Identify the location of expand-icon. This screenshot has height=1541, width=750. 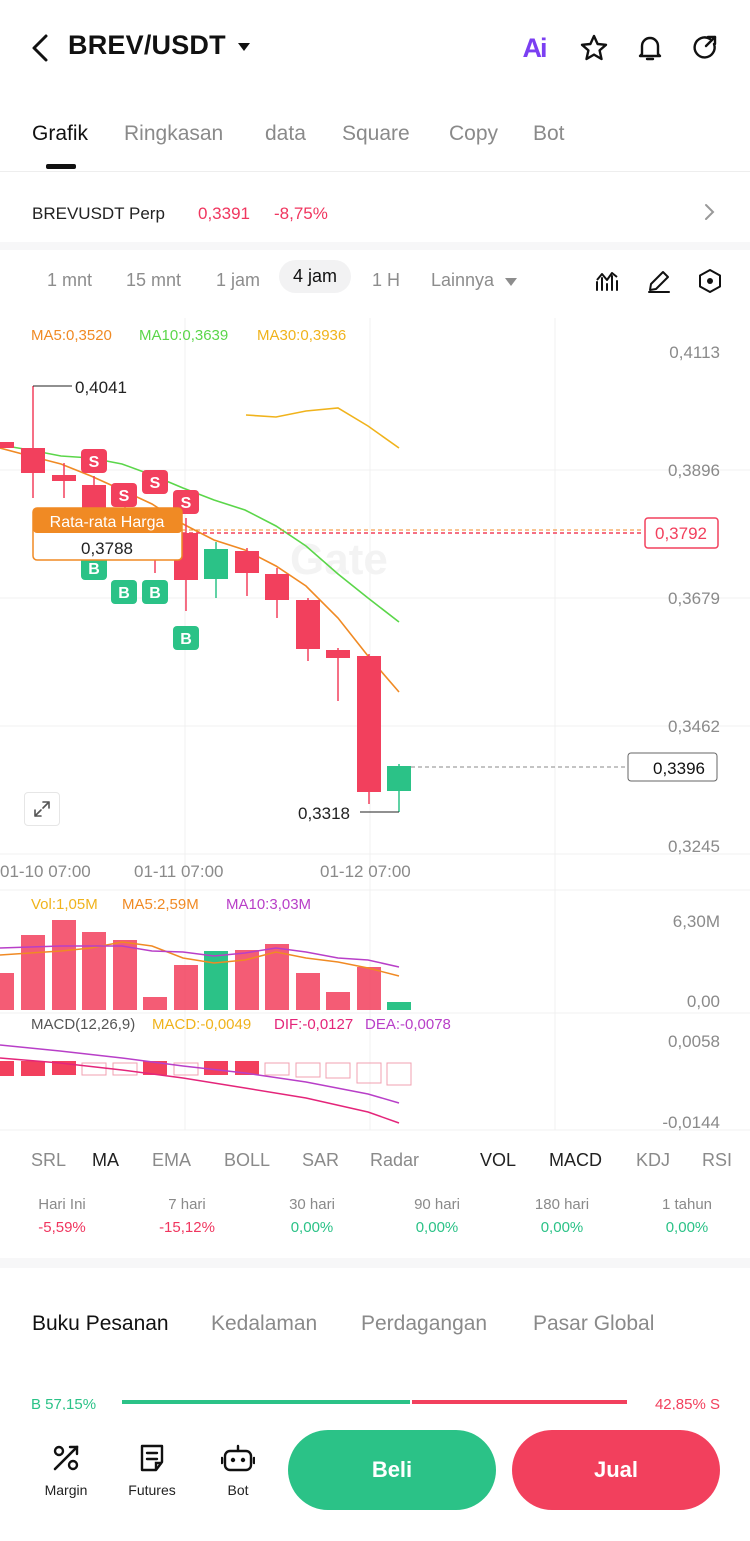
(42, 809).